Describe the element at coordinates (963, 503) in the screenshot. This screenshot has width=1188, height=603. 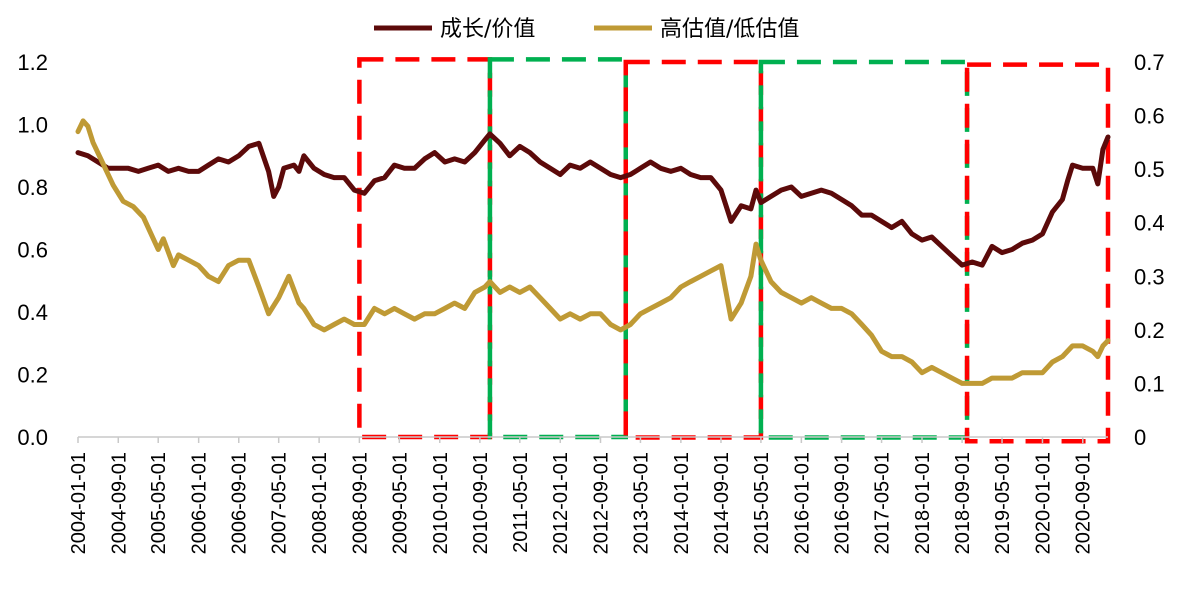
I see `x-tick-label: 2018-09-01` at that location.